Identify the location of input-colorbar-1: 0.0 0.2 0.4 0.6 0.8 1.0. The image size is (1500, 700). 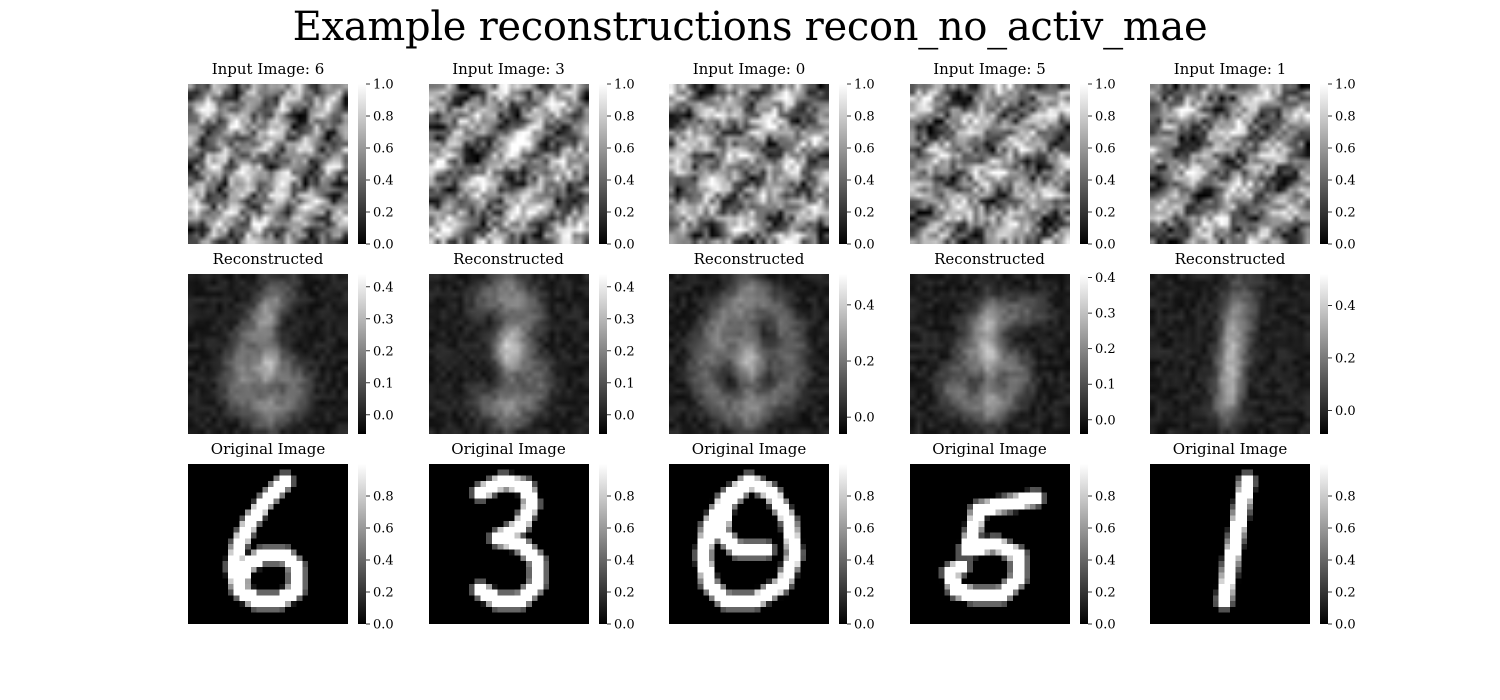
(1338, 165).